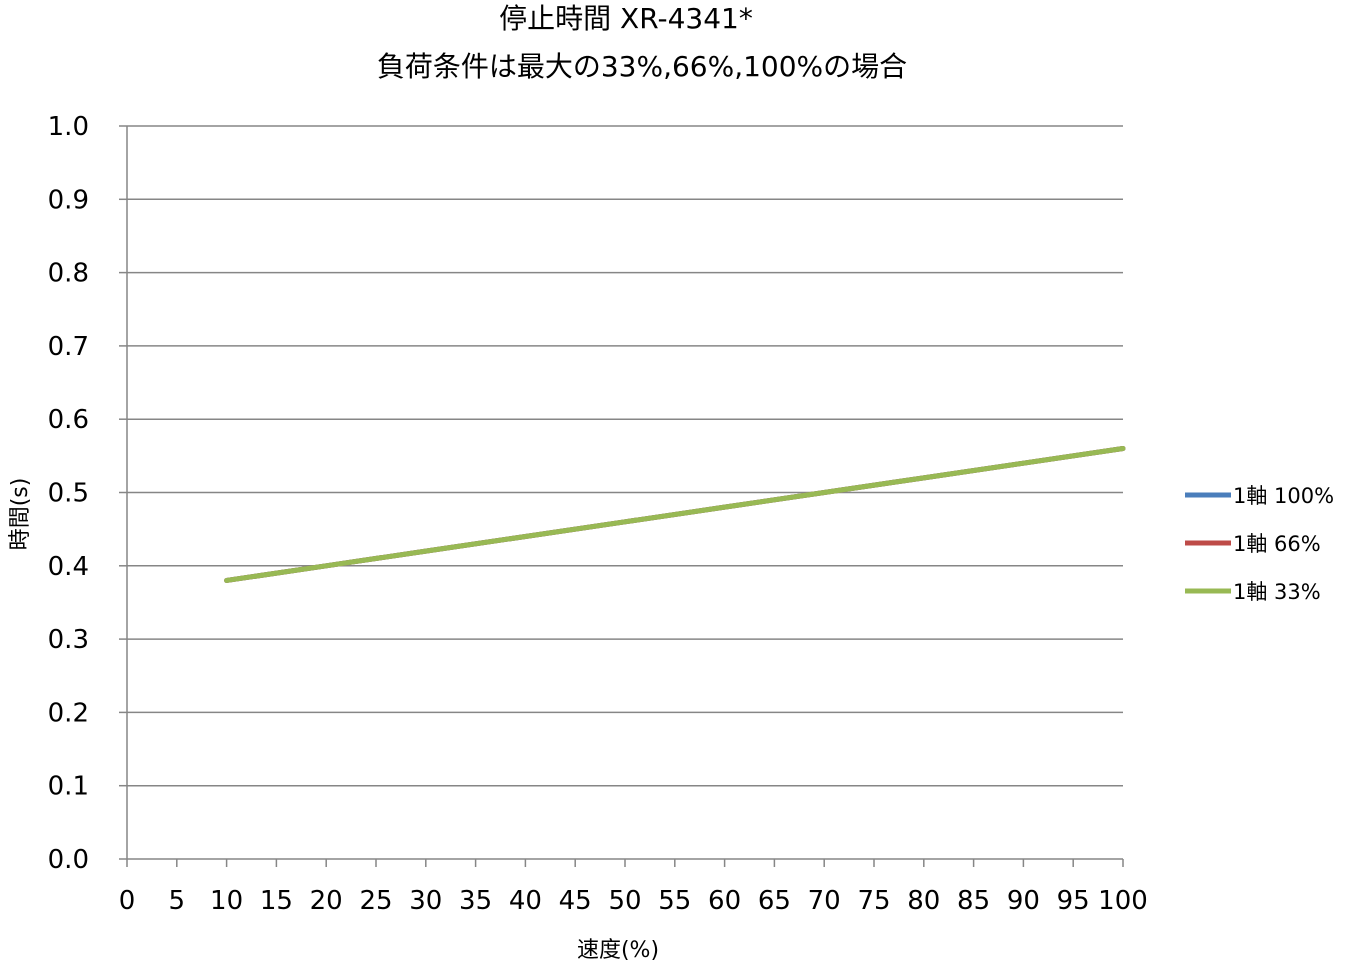  I want to click on x-tick-label: 35, so click(475, 901).